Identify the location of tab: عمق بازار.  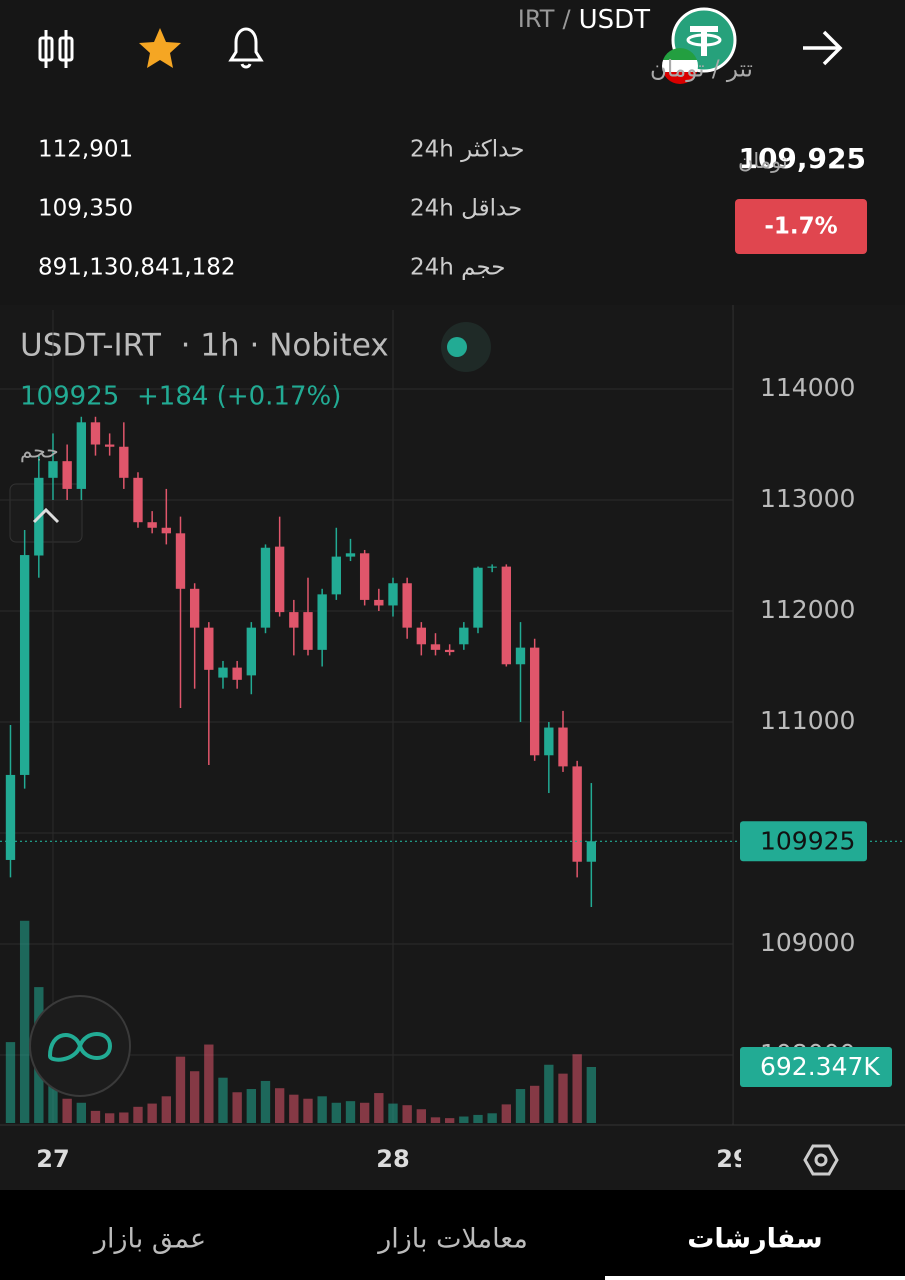
(149, 1239).